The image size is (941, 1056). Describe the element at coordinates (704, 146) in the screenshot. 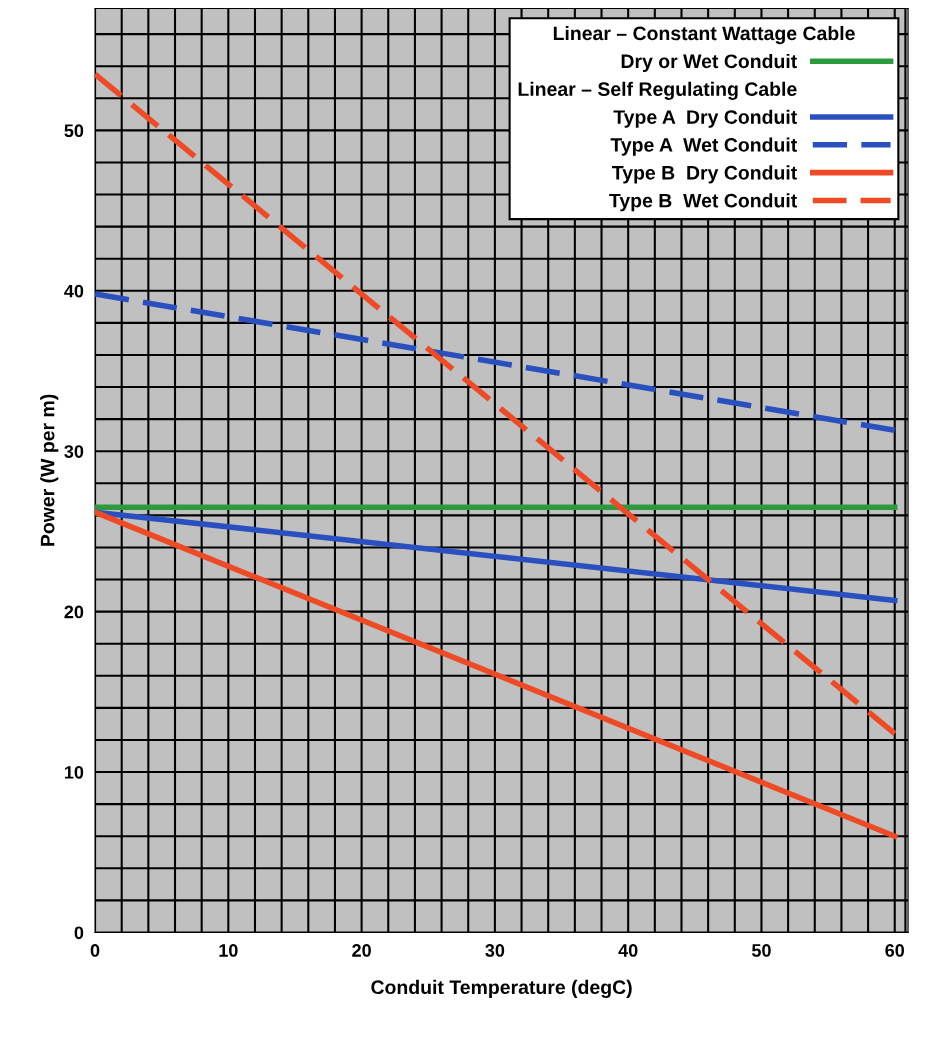

I see `legend-label: Type A Wet Conduit` at that location.